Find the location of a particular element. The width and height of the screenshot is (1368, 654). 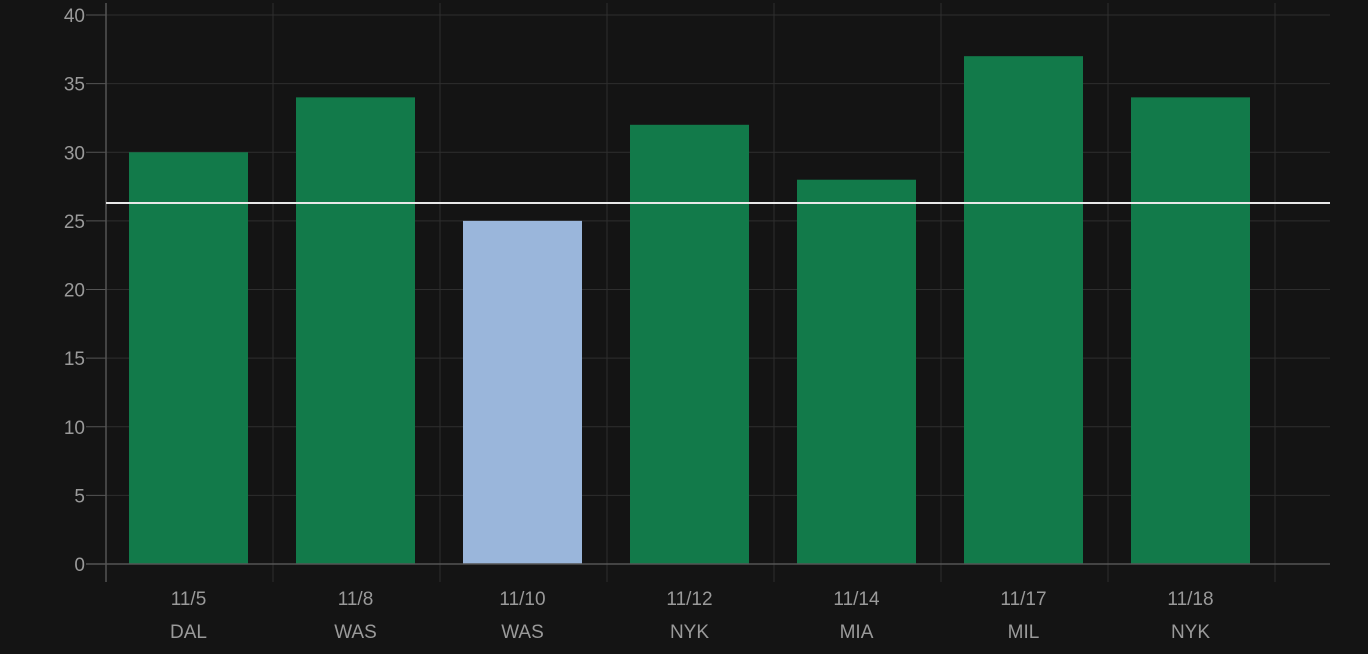

x-tick-date: 11/14 is located at coordinates (856, 599).